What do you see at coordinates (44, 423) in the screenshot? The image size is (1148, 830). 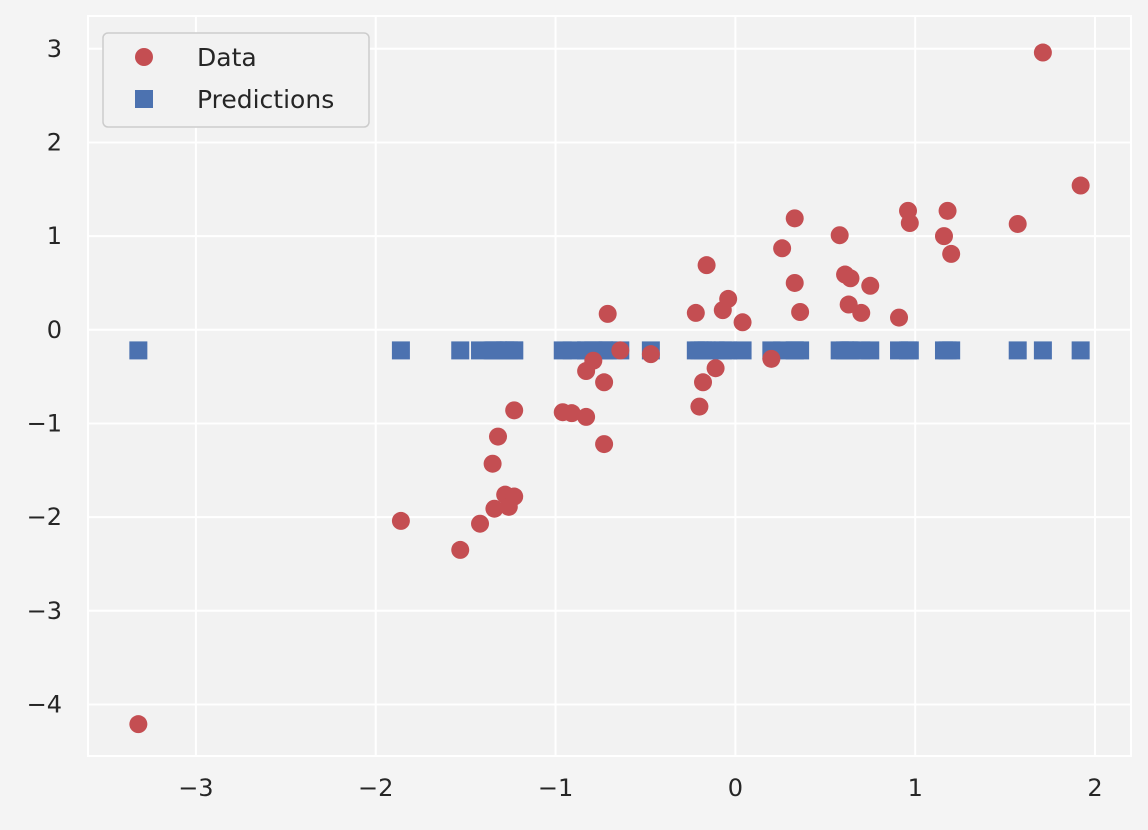 I see `y-tick-label: −1` at bounding box center [44, 423].